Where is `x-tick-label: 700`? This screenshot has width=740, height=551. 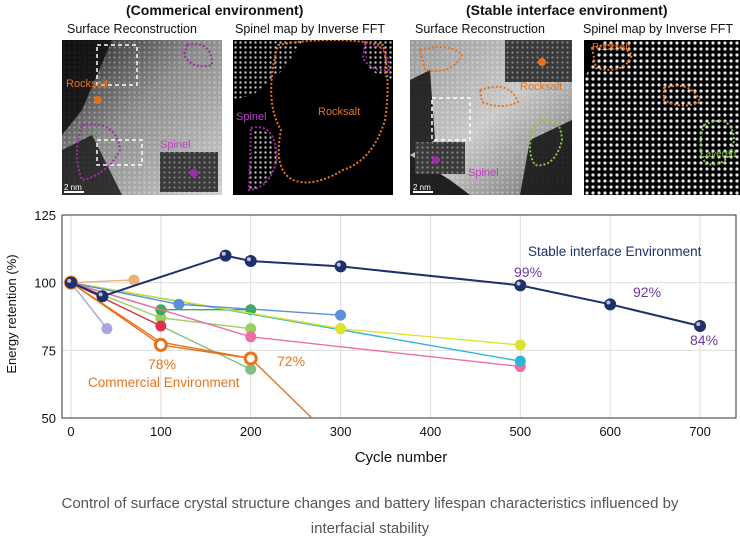 x-tick-label: 700 is located at coordinates (700, 431).